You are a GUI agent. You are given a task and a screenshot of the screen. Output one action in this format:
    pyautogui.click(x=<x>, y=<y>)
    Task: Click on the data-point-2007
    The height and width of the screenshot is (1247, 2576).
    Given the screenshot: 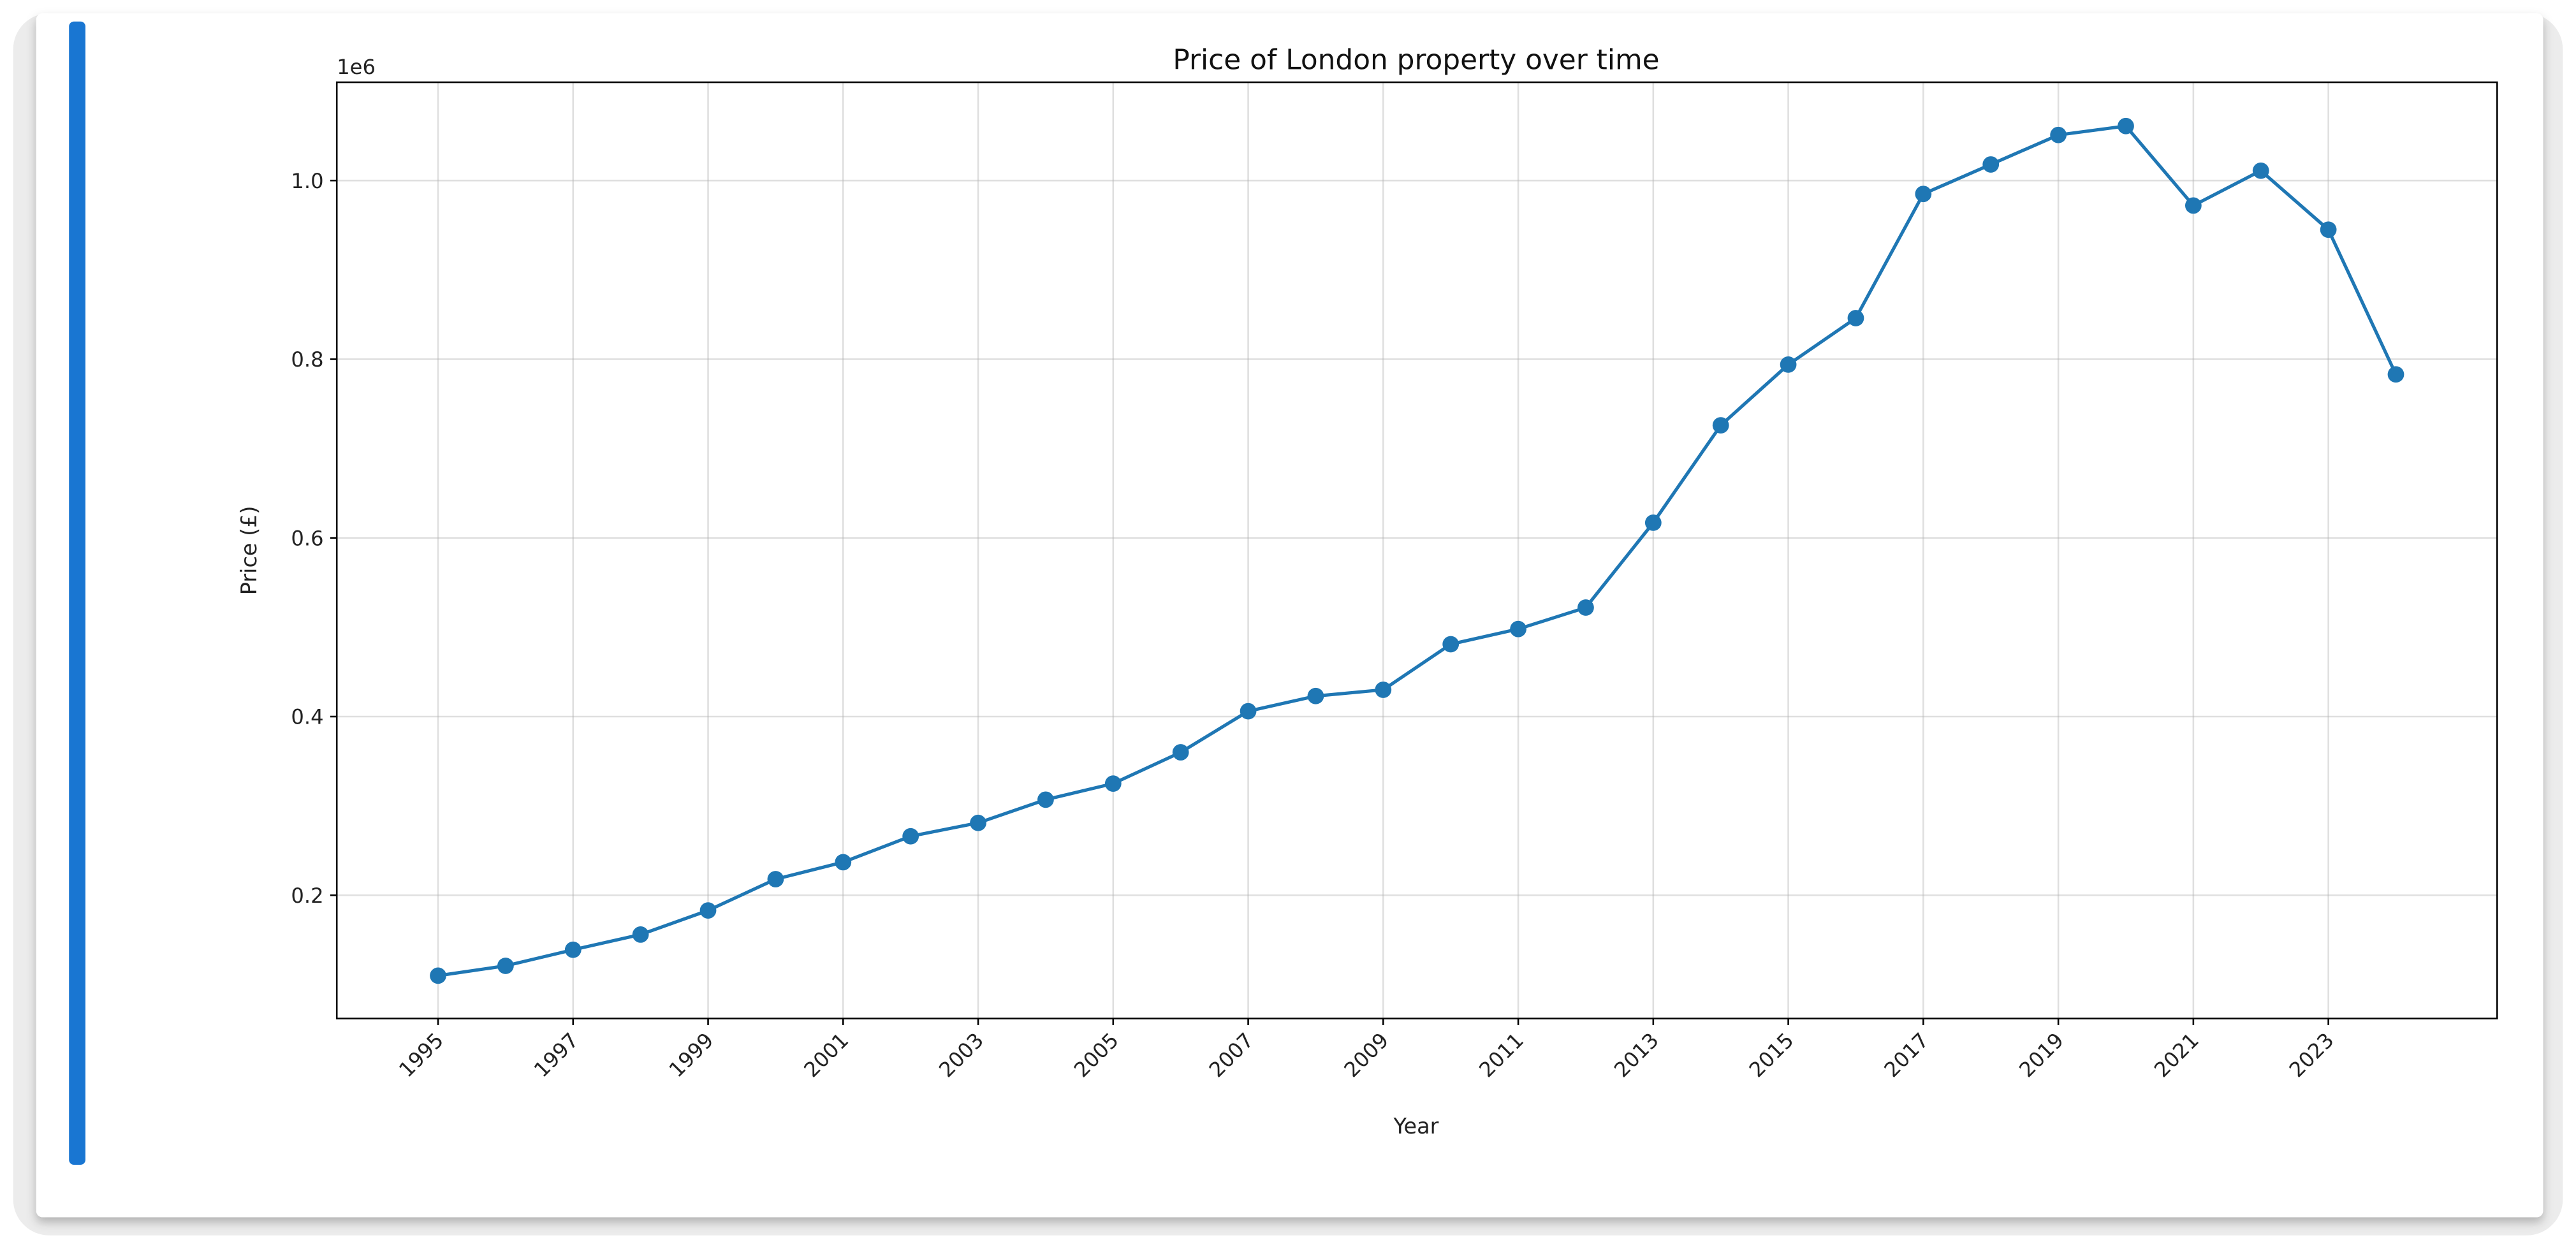 What is the action you would take?
    pyautogui.click(x=1248, y=711)
    